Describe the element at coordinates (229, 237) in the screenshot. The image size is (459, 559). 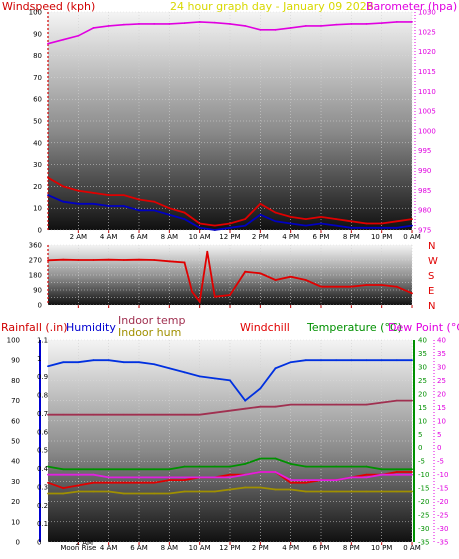
I see `time-tick-label: 12 PM` at that location.